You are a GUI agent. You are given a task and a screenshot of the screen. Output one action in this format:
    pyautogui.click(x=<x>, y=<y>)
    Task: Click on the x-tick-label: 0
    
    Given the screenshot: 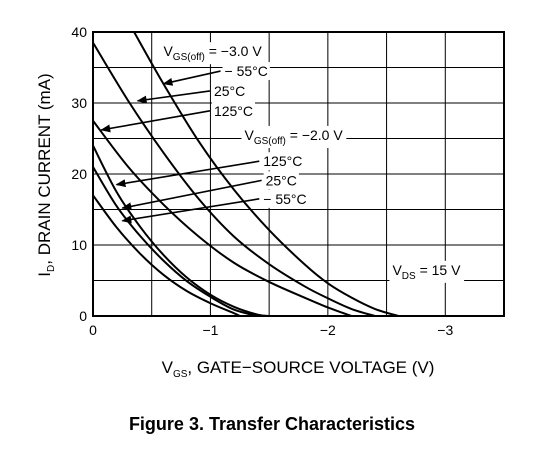 What is the action you would take?
    pyautogui.click(x=93, y=330)
    